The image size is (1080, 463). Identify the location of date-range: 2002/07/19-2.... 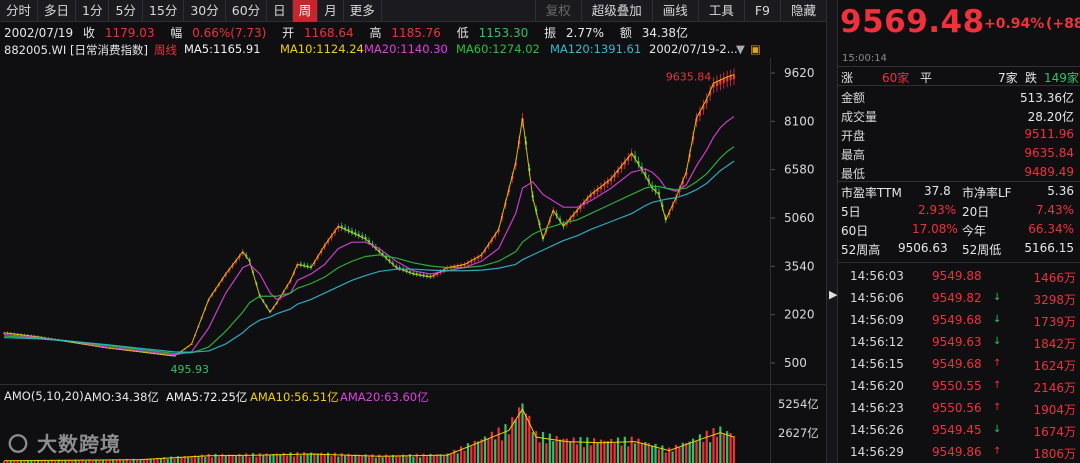
(693, 49).